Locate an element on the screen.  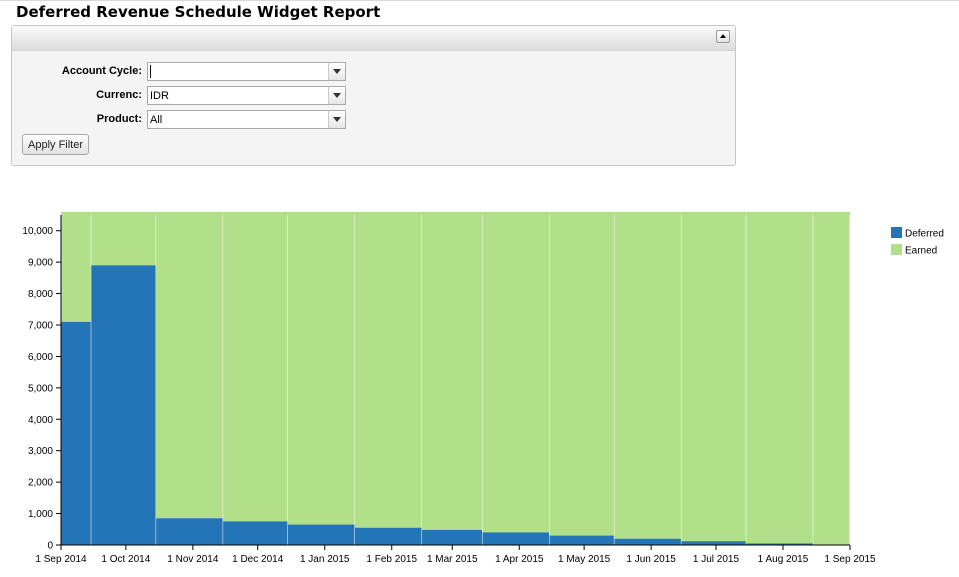
y-tick-label: 10,000 is located at coordinates (37, 231).